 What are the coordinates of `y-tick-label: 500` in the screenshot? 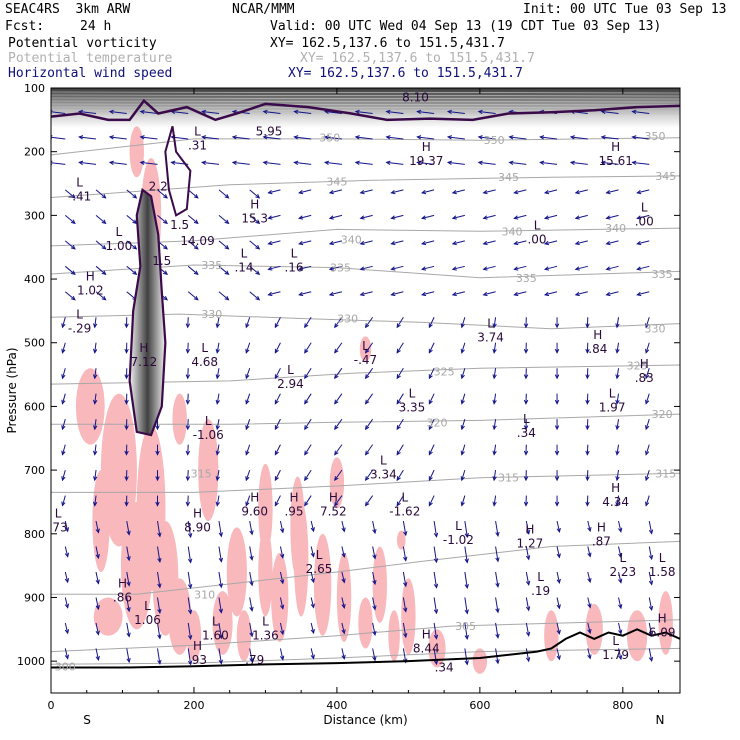 It's located at (34, 343).